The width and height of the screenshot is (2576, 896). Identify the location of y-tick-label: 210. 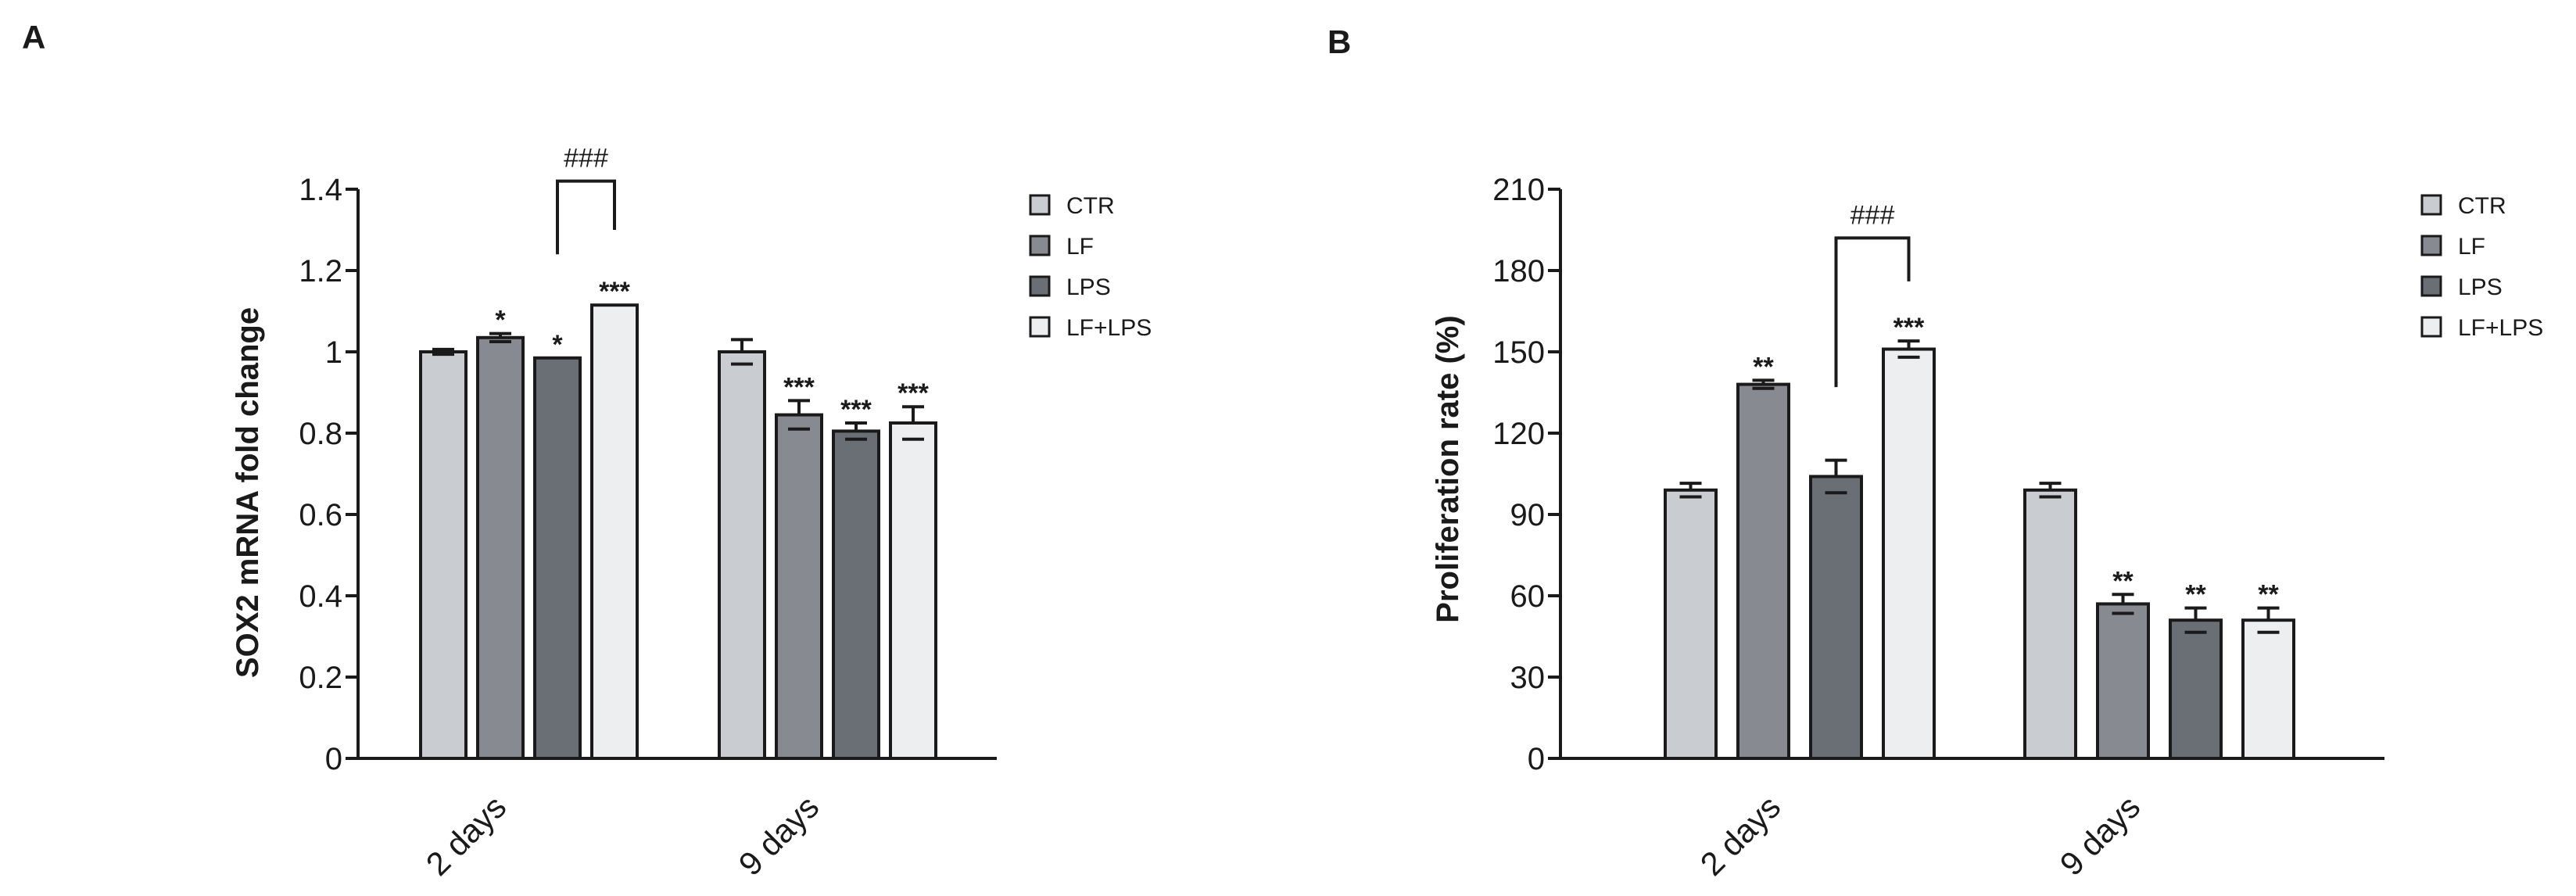
(1518, 190).